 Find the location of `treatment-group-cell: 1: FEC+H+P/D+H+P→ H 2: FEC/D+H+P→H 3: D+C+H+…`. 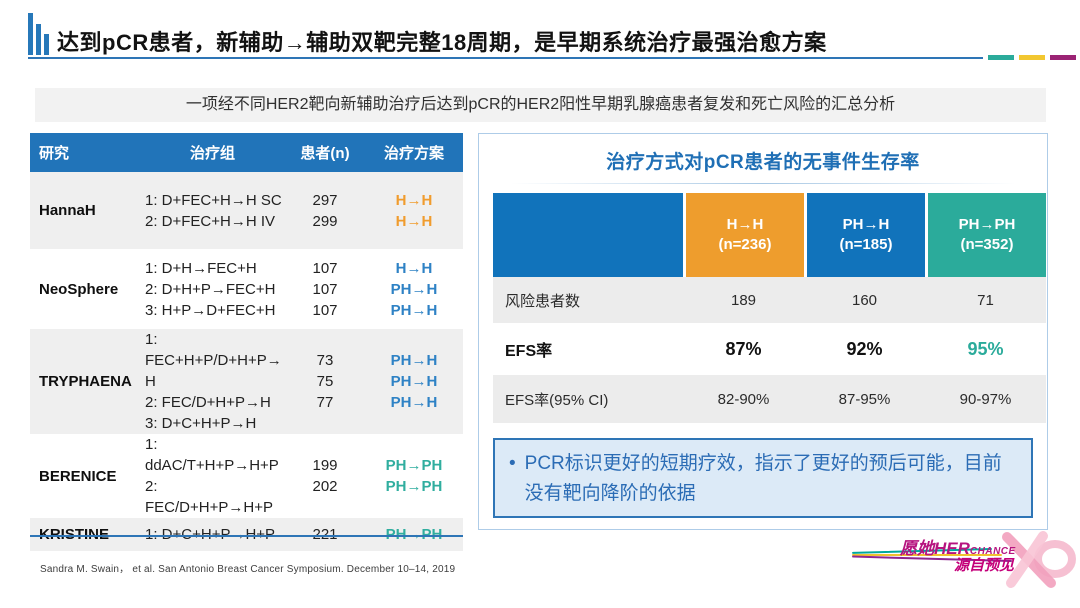

treatment-group-cell: 1: FEC+H+P/D+H+P→ H 2: FEC/D+H+P→H 3: D+C+H+… is located at coordinates (212, 381).